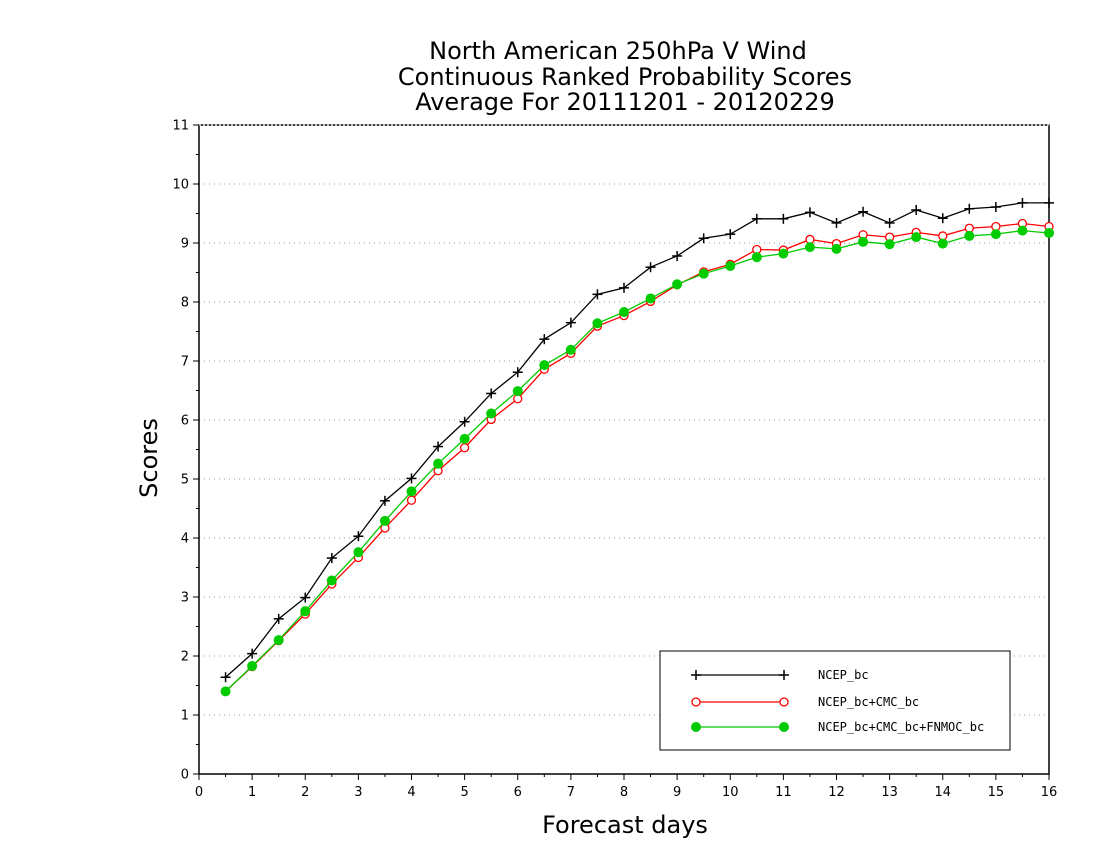 Image resolution: width=1100 pixels, height=850 pixels. Describe the element at coordinates (805, 702) in the screenshot. I see `legend-item: NCEP_bc+CMC_bc` at that location.